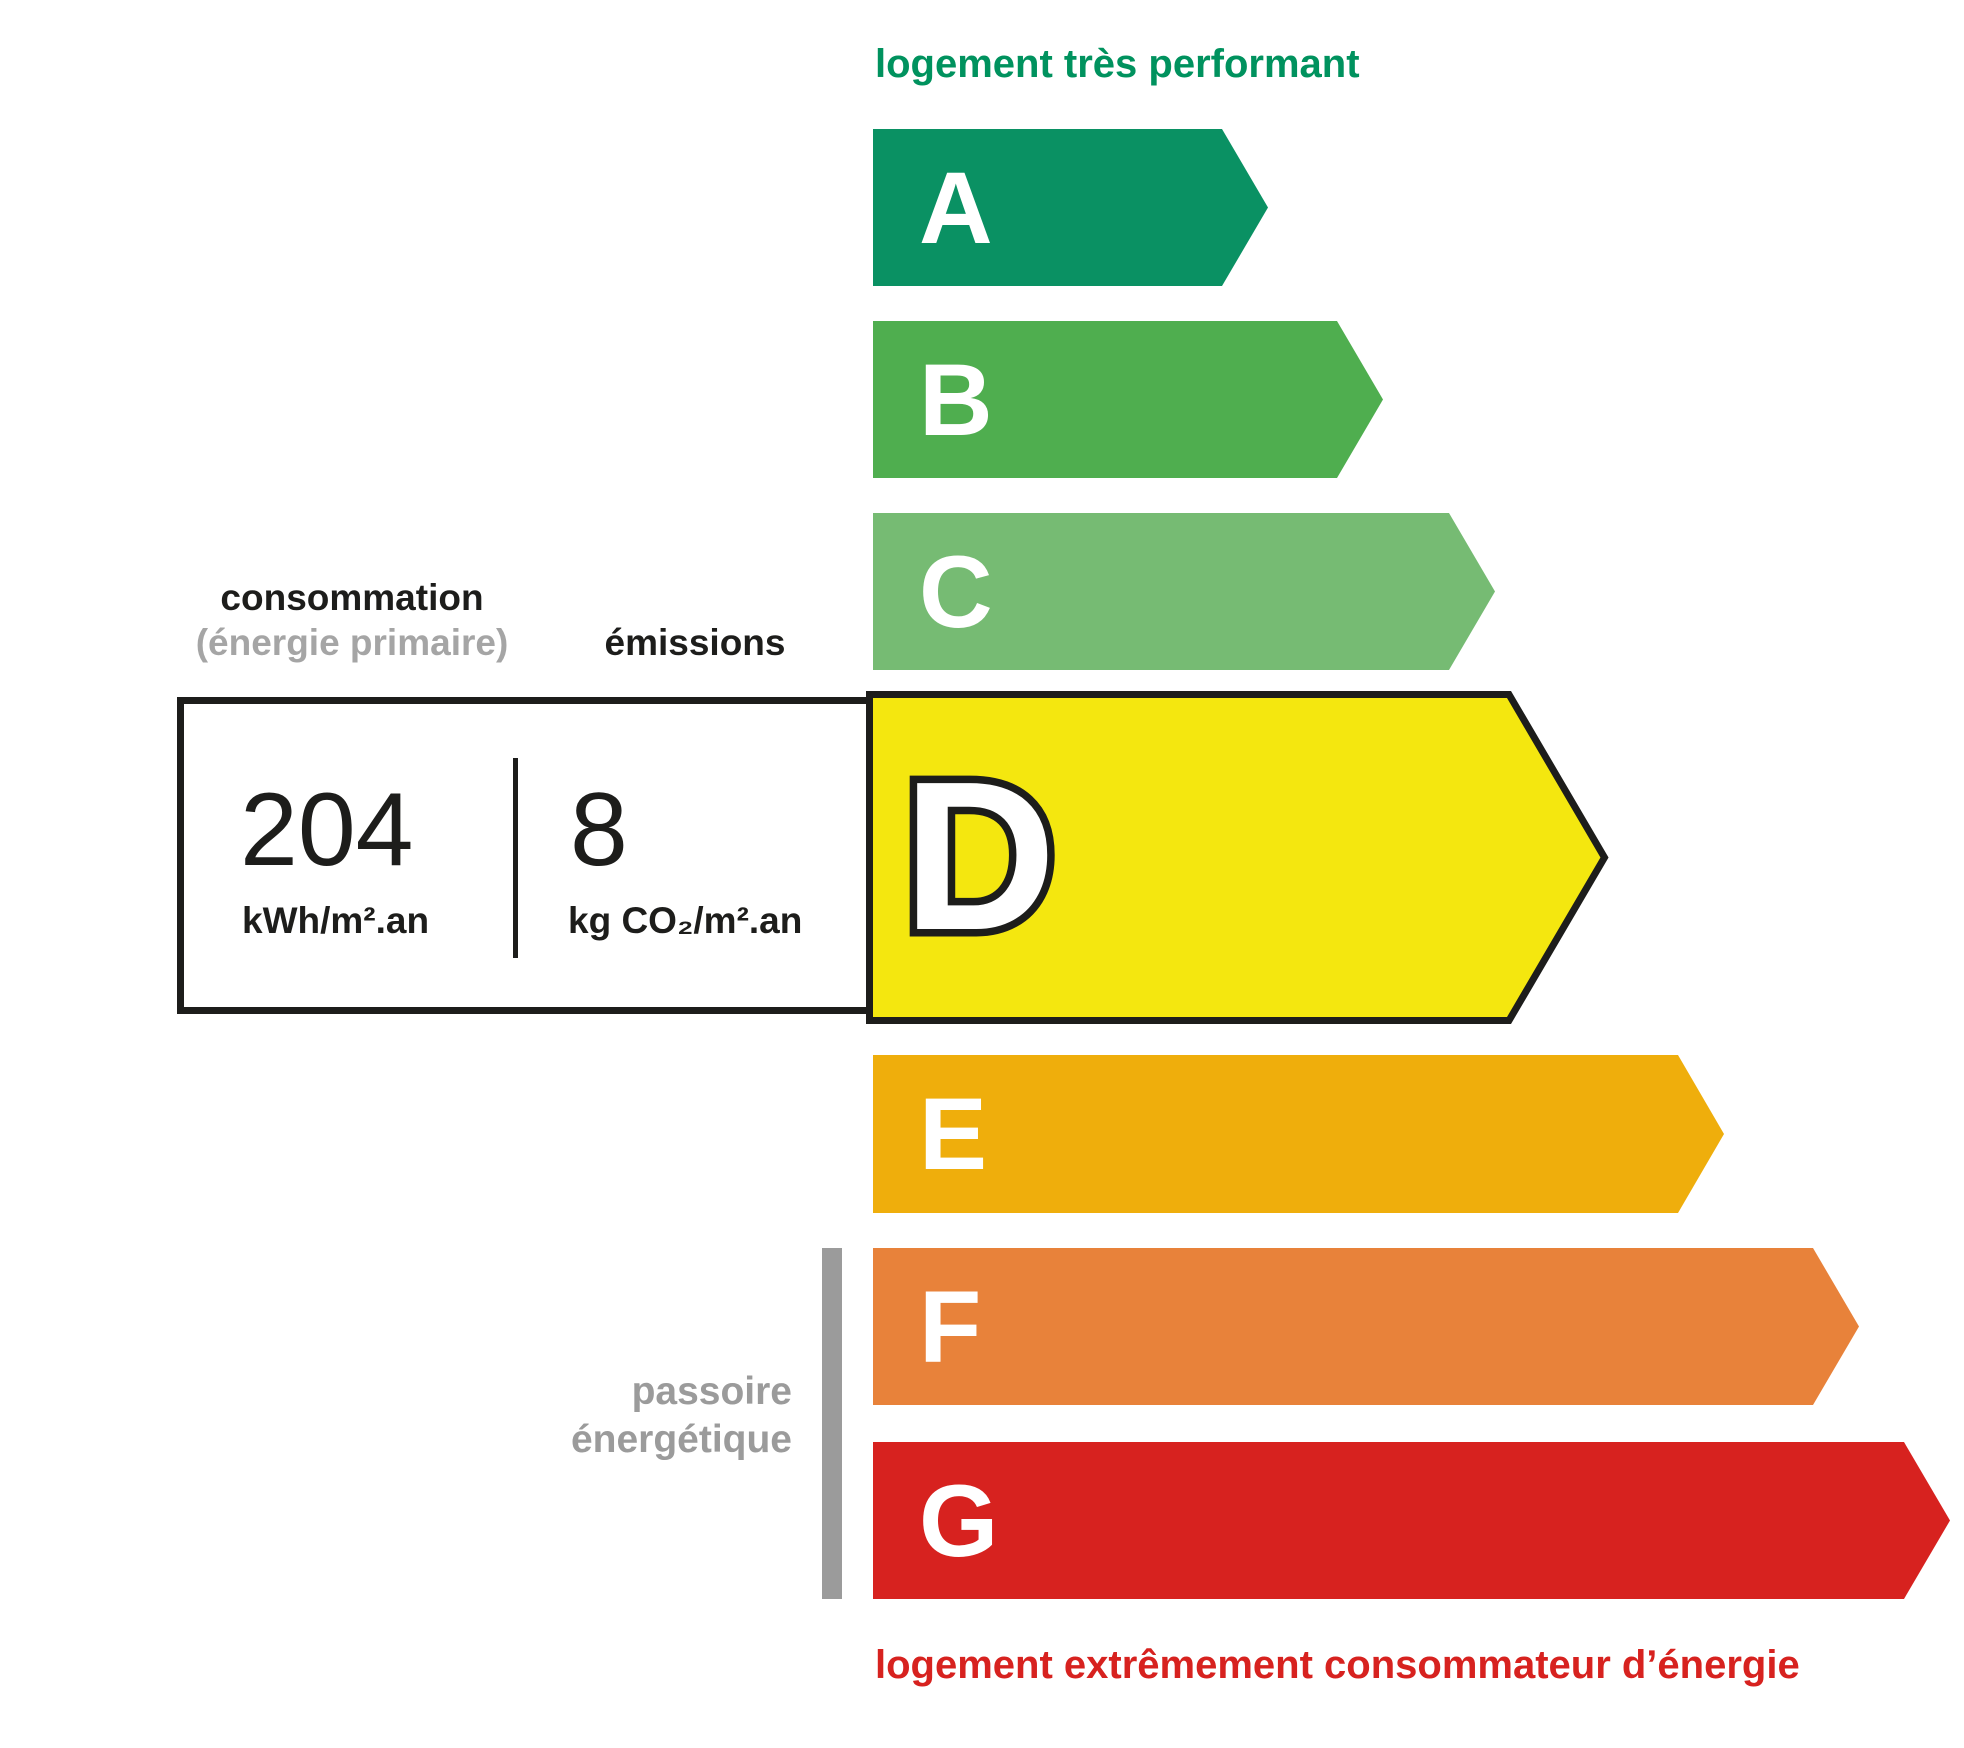 The image size is (1964, 1748). I want to click on energy-class-bar-c: C, so click(1184, 591).